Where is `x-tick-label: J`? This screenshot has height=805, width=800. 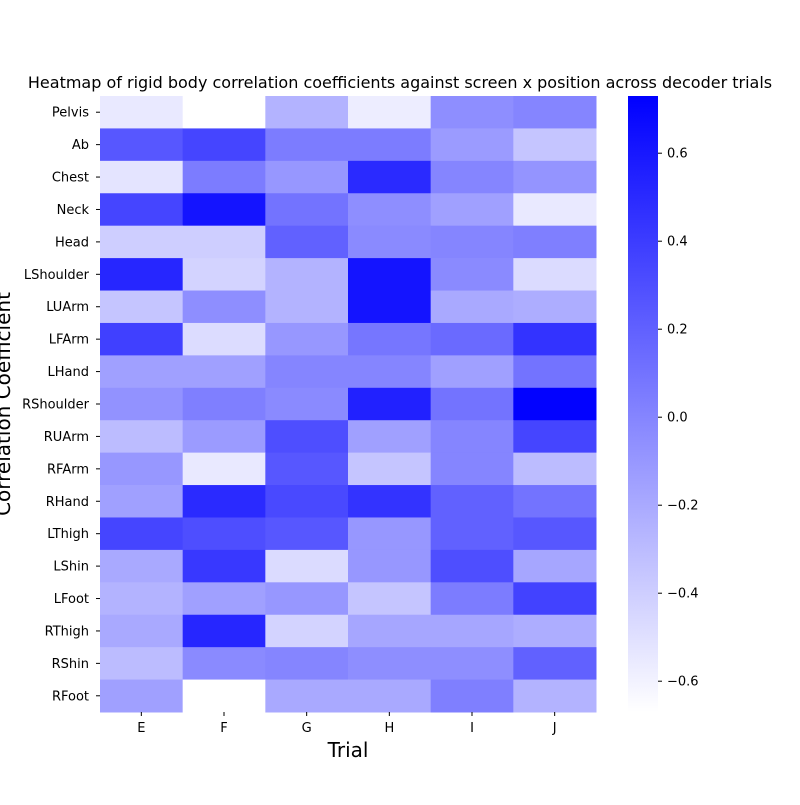 x-tick-label: J is located at coordinates (554, 728).